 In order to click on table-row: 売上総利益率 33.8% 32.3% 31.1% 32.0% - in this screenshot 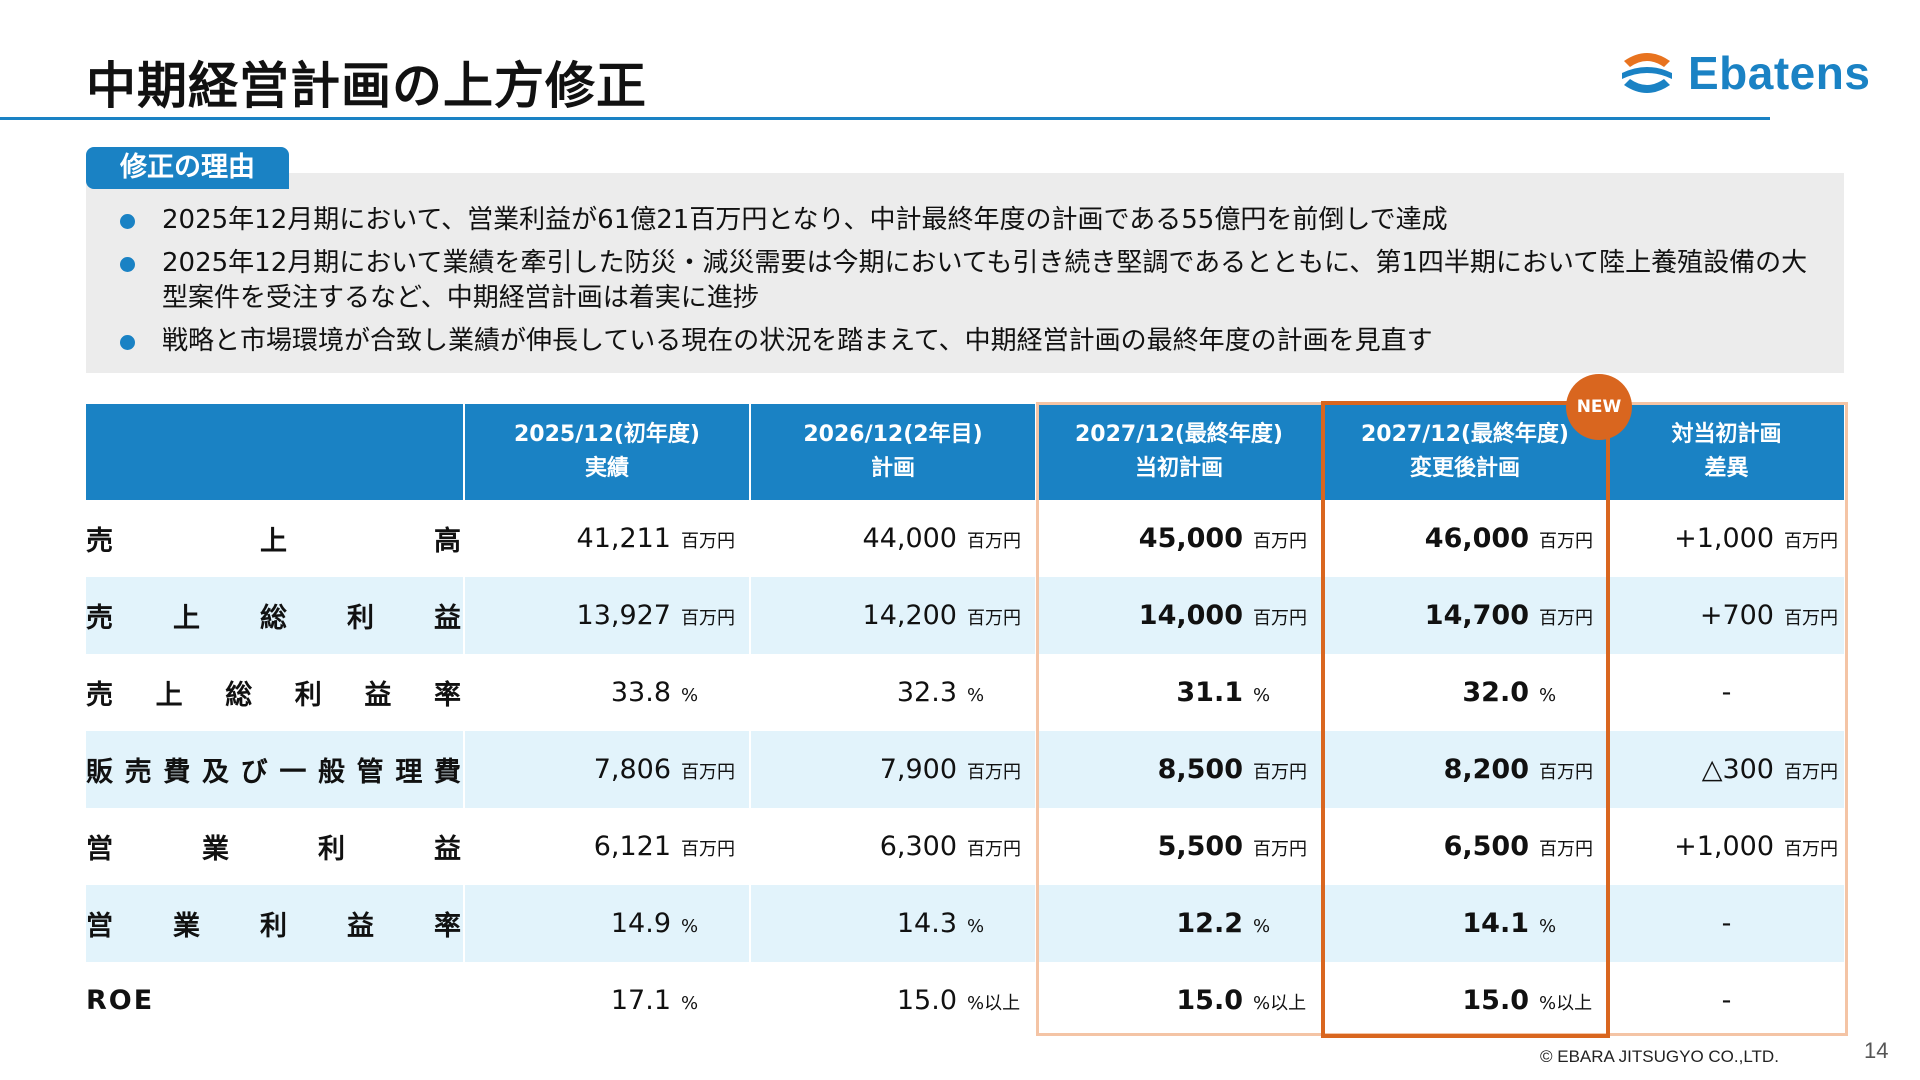, I will do `click(965, 692)`.